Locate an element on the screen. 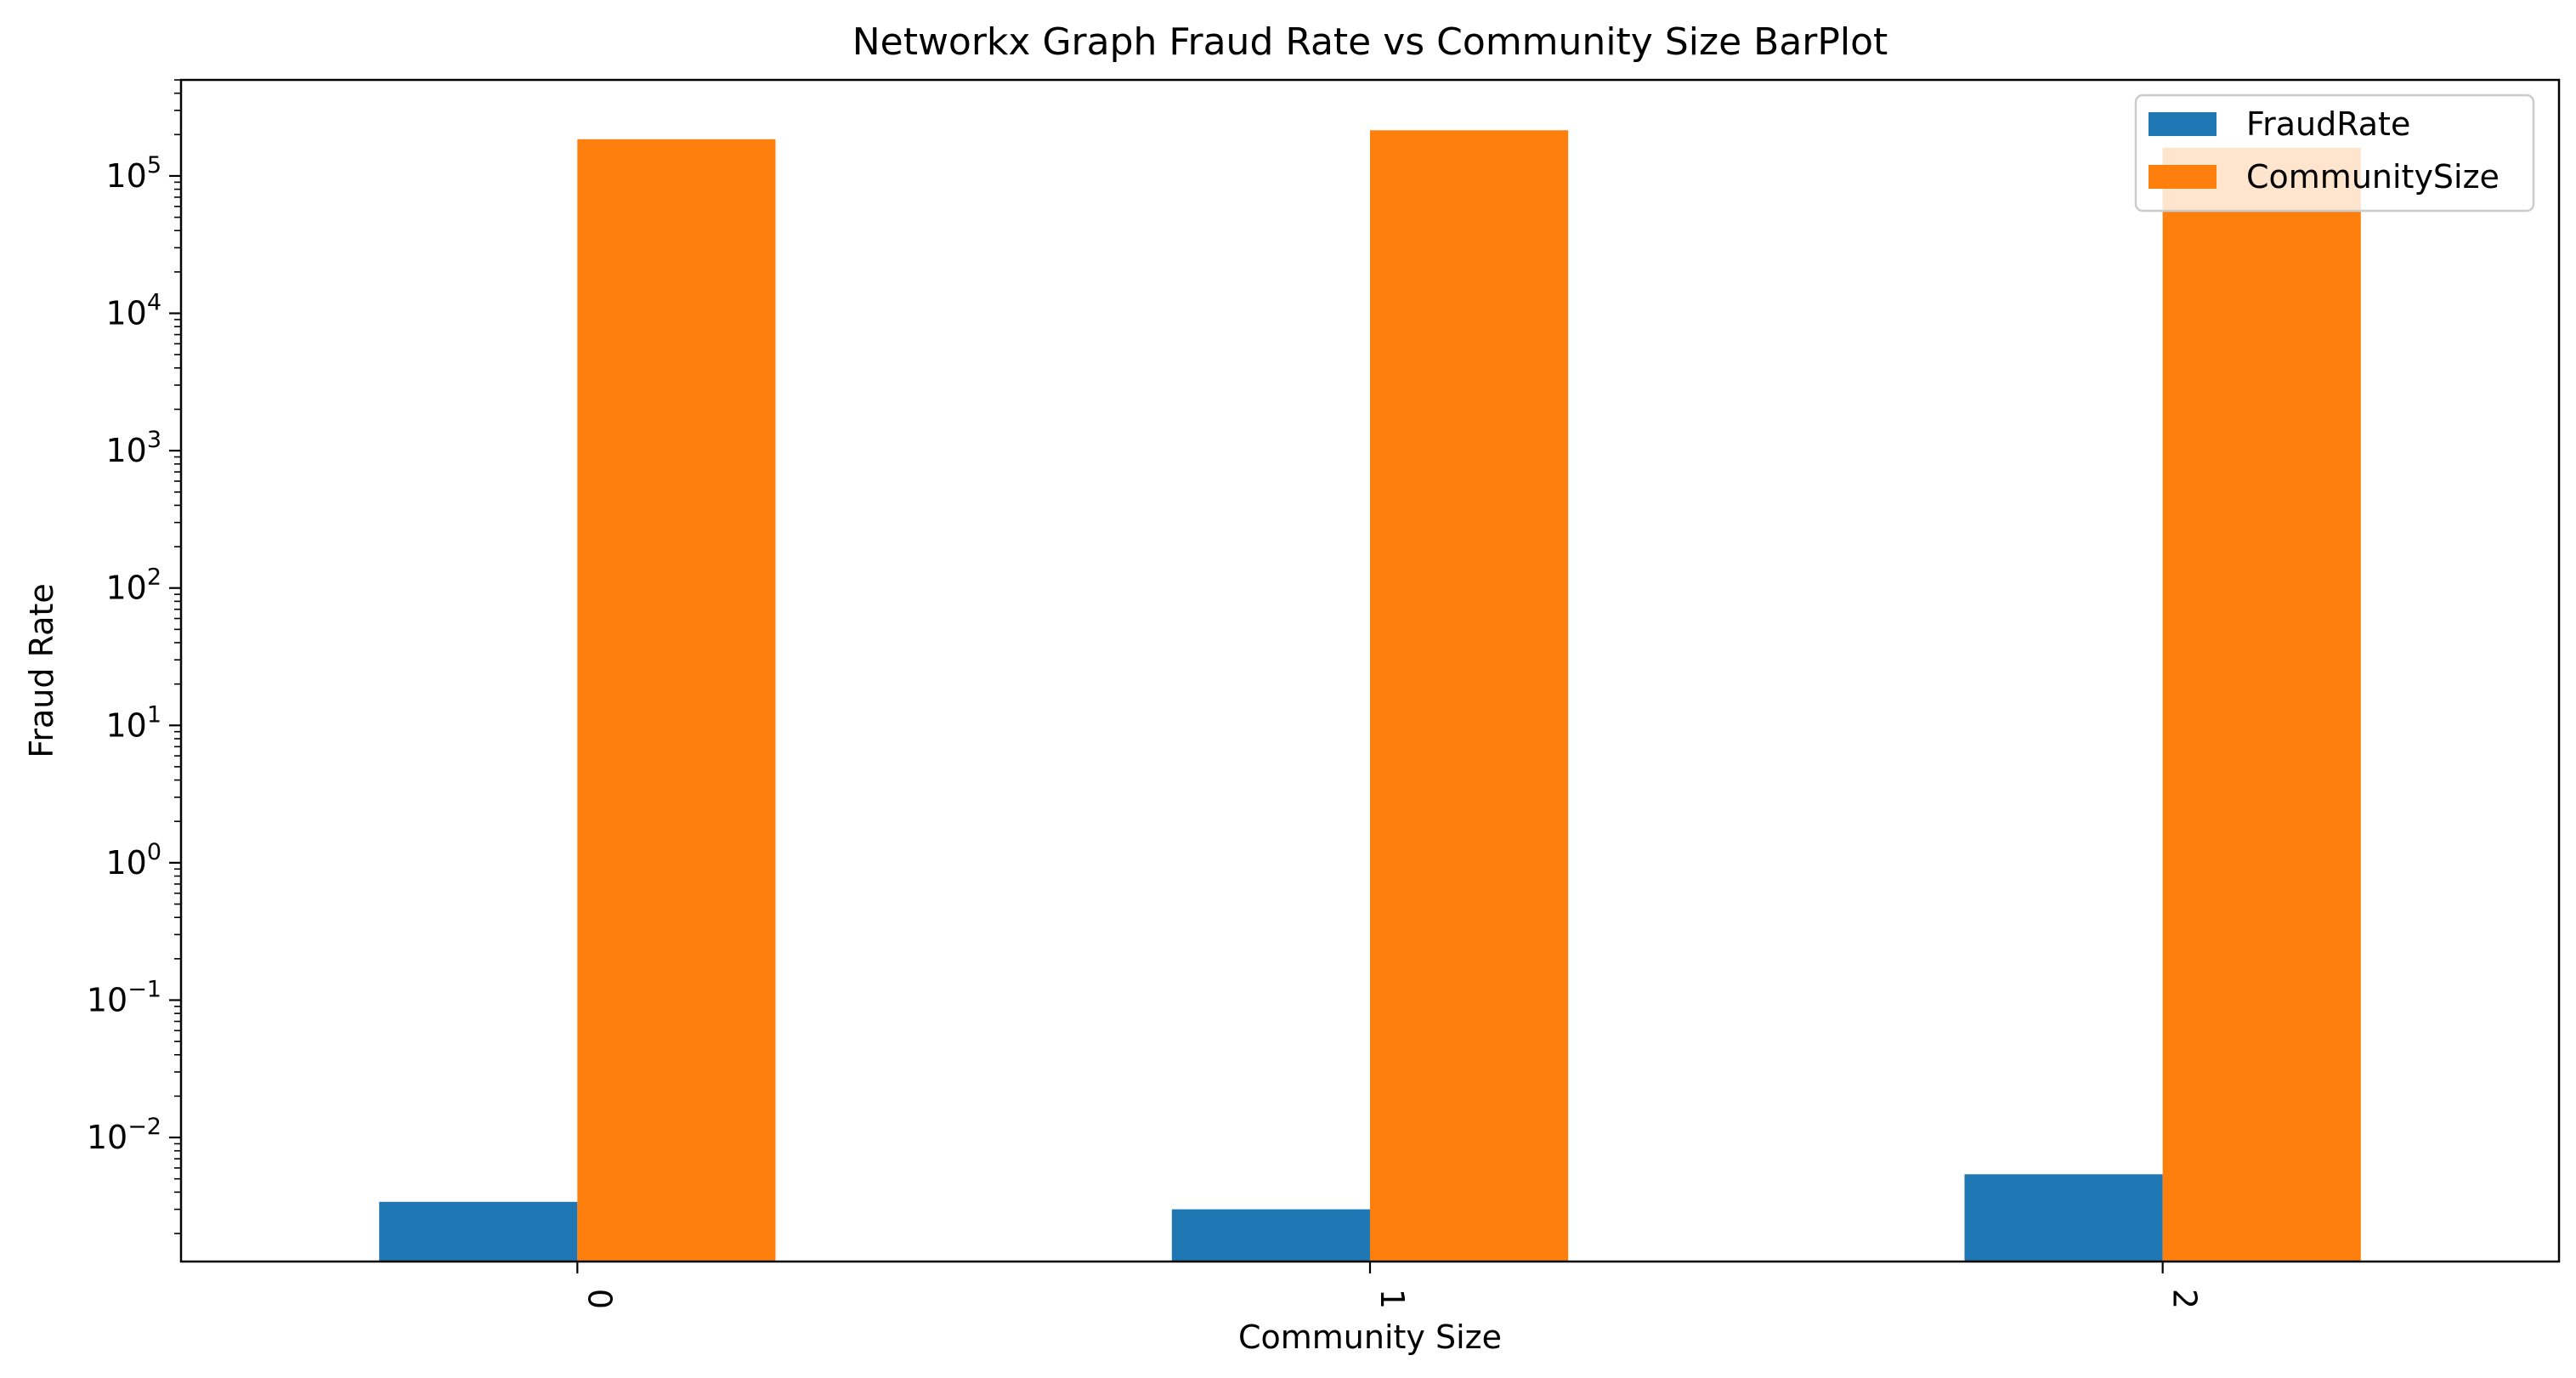 The image size is (2576, 1378). y-axis-label: Fraud Rate is located at coordinates (41, 670).